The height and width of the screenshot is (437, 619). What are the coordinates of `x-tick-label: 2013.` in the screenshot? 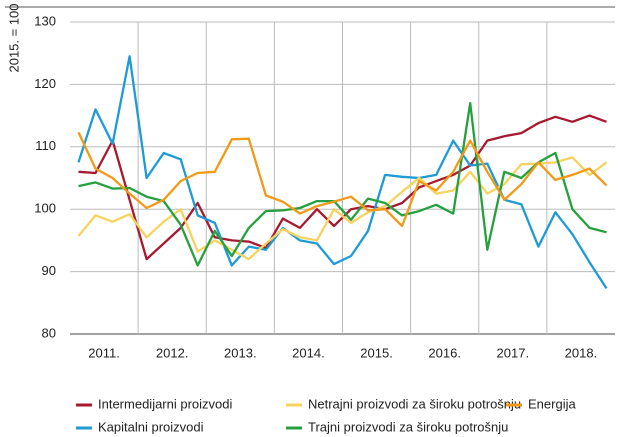 It's located at (240, 352).